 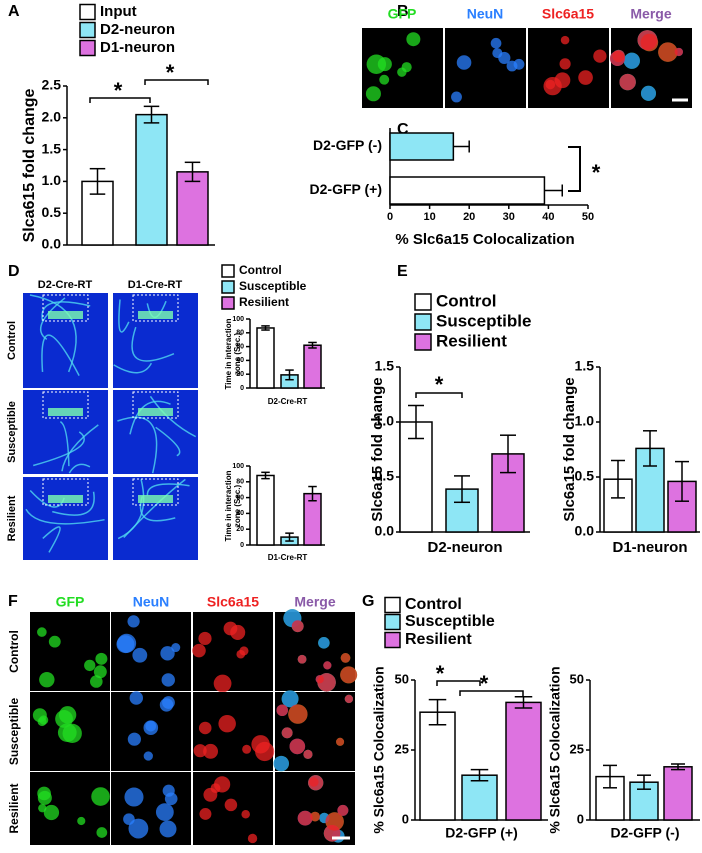 What do you see at coordinates (118, 11) in the screenshot?
I see `legend-label: Input` at bounding box center [118, 11].